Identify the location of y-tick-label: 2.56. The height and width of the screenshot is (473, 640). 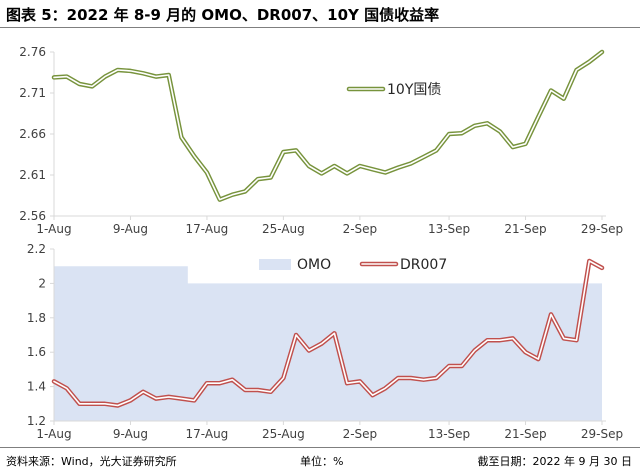
(32, 216).